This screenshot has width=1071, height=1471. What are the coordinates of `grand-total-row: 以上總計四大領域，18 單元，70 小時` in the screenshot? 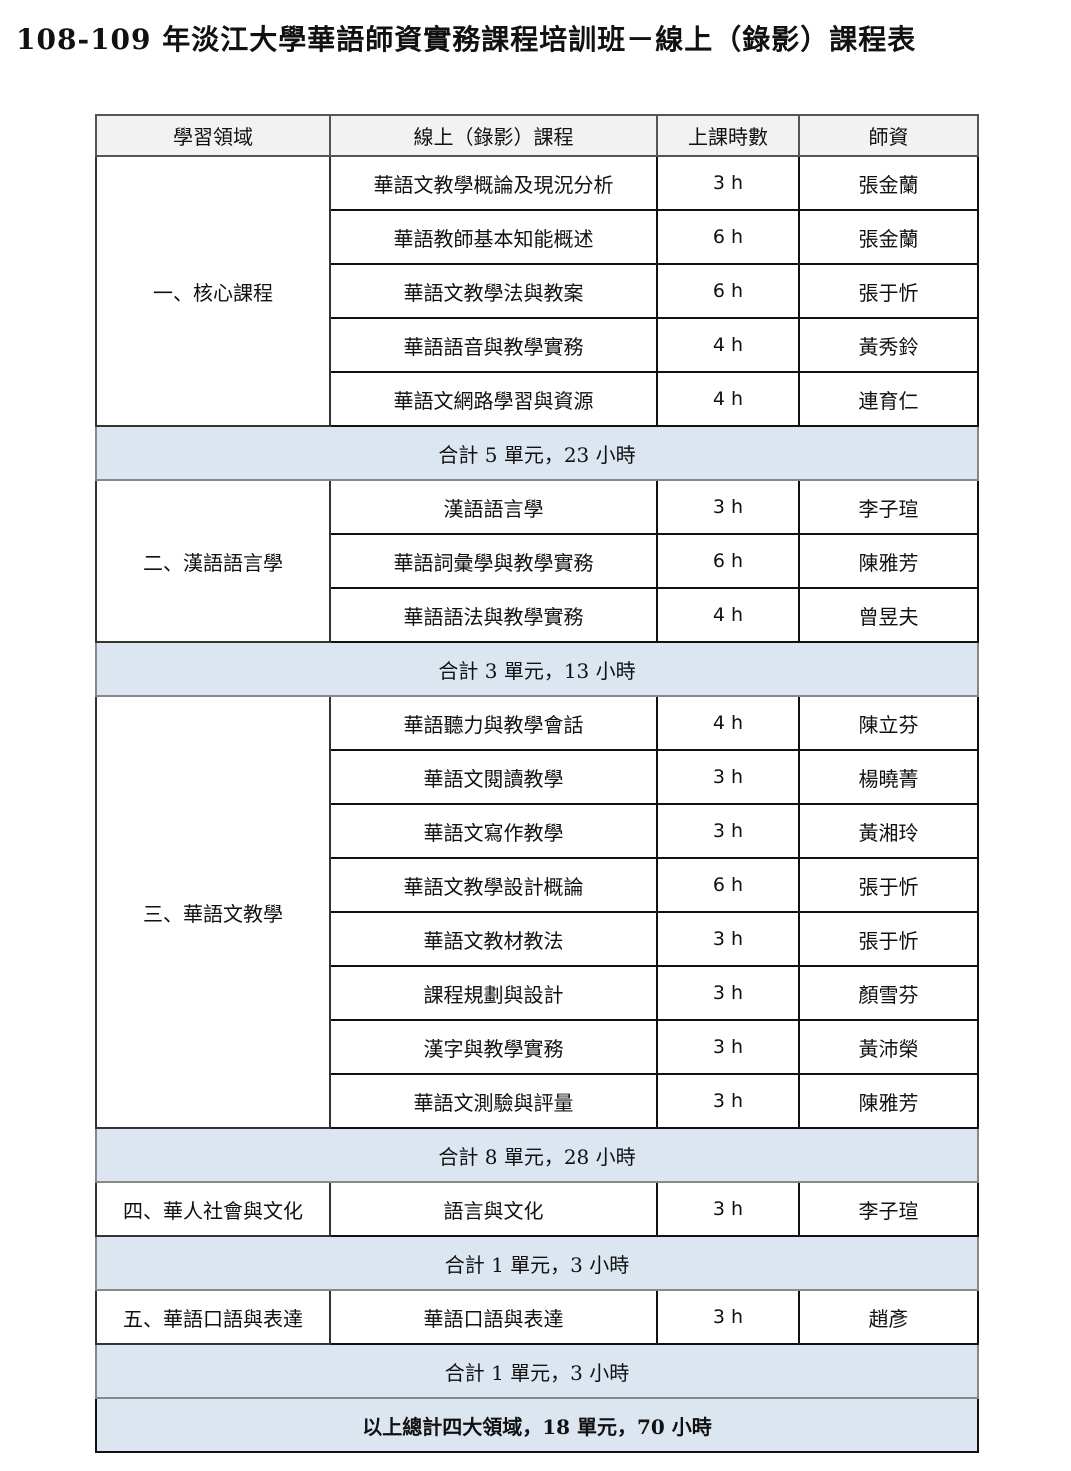 It's located at (537, 1425).